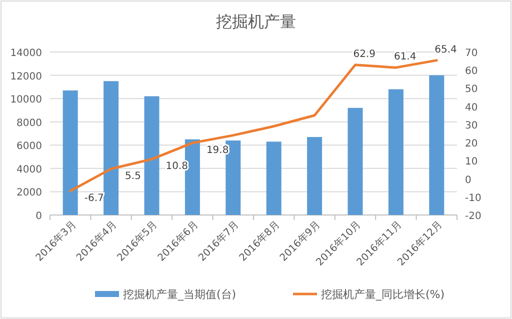 This screenshot has height=319, width=512. I want to click on data-label: 65.4, so click(445, 50).